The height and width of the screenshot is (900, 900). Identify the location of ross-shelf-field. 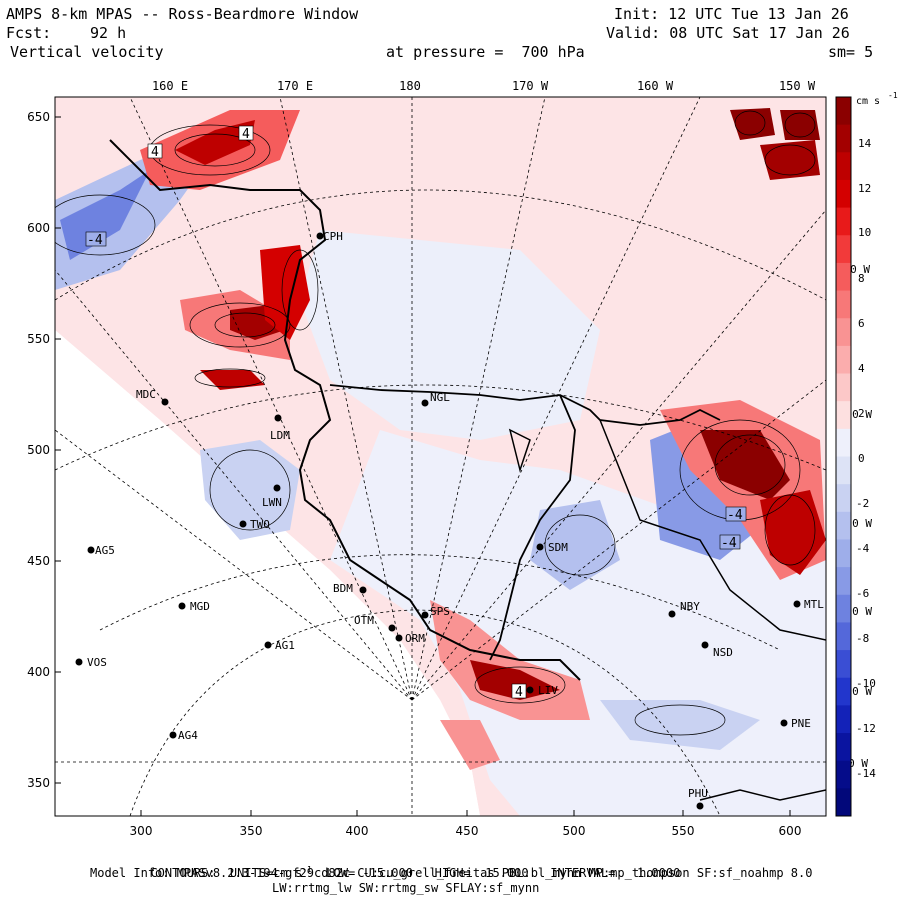
(450, 335).